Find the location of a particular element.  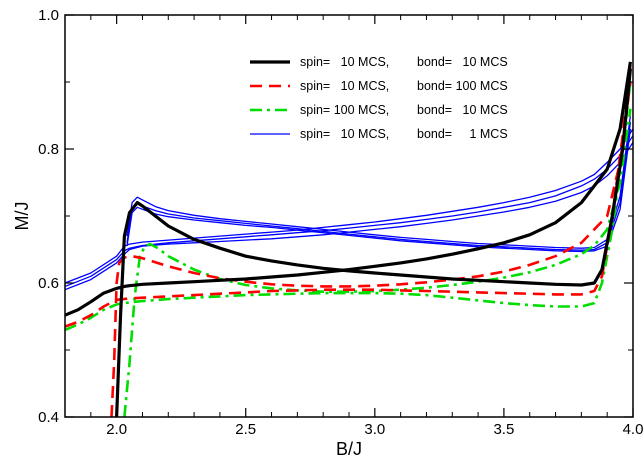

x-tick-label: 4.0 is located at coordinates (633, 429).